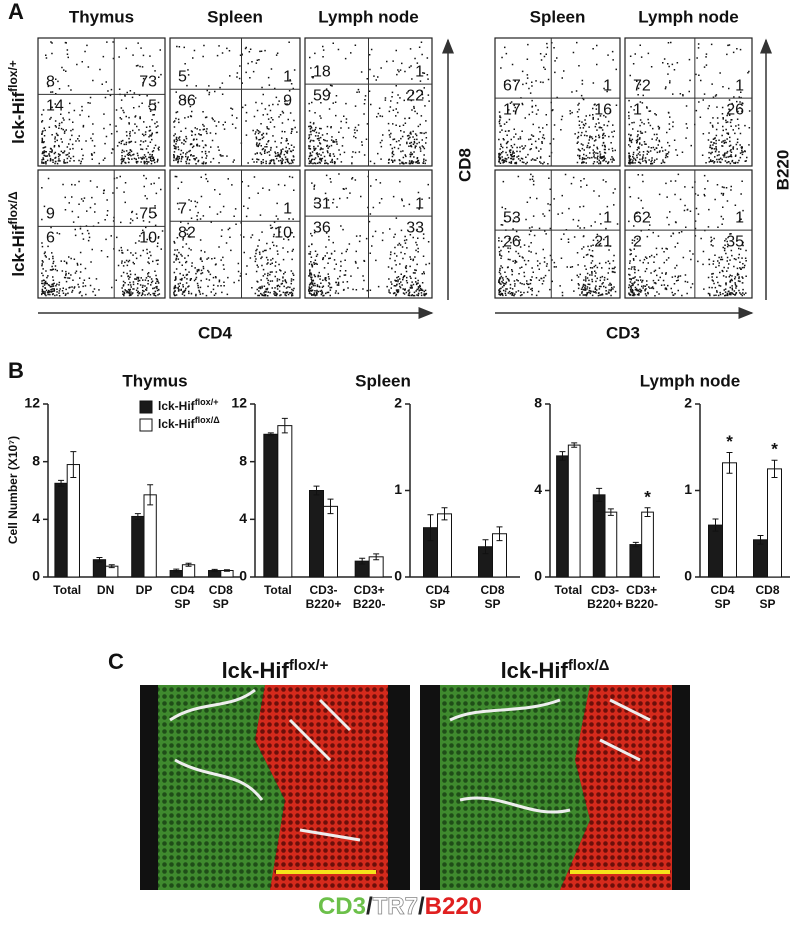 The height and width of the screenshot is (928, 800). What do you see at coordinates (512, 109) in the screenshot?
I see `quadrant-percent: 17` at bounding box center [512, 109].